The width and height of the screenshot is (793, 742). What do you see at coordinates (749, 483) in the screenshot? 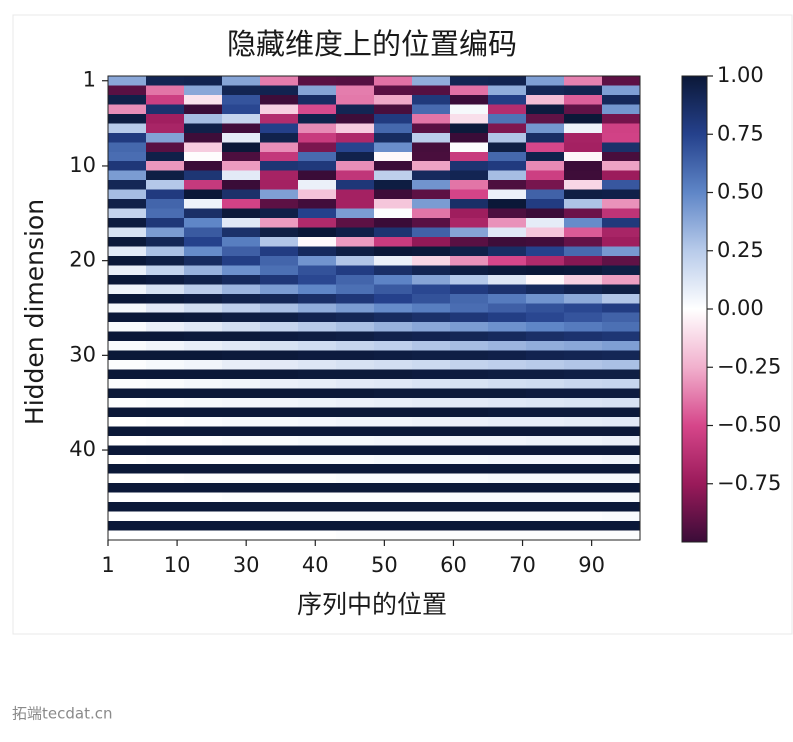
I see `colorbar-tick-label: −0.75` at bounding box center [749, 483].